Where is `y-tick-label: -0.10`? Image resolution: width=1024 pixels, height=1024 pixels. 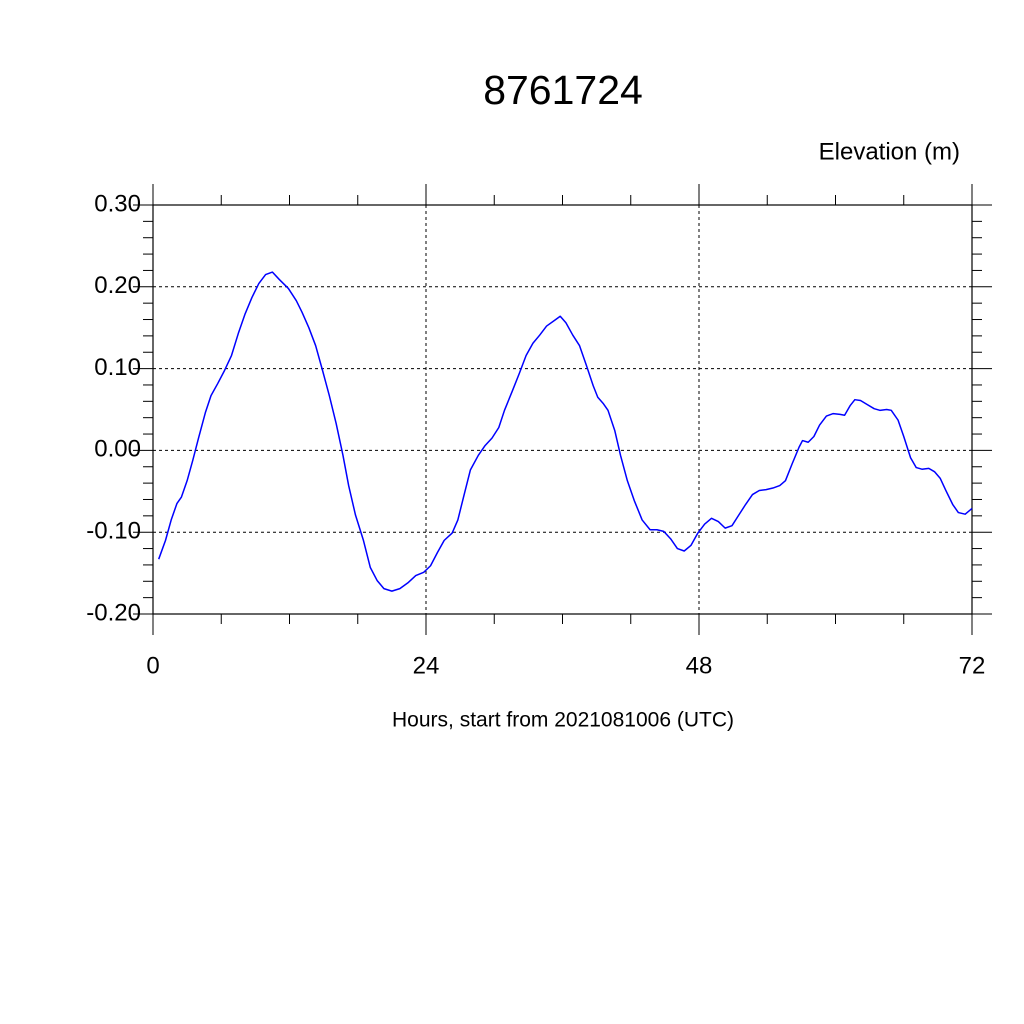 y-tick-label: -0.10 is located at coordinates (113, 531).